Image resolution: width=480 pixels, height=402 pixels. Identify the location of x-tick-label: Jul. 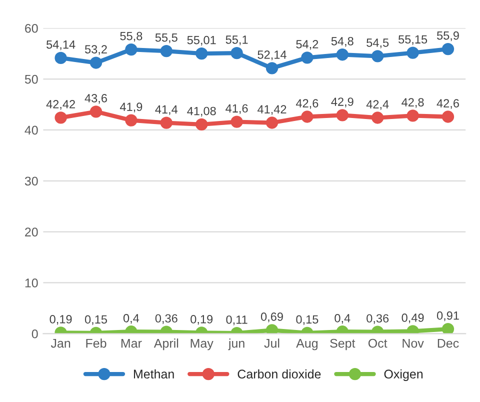
(272, 343).